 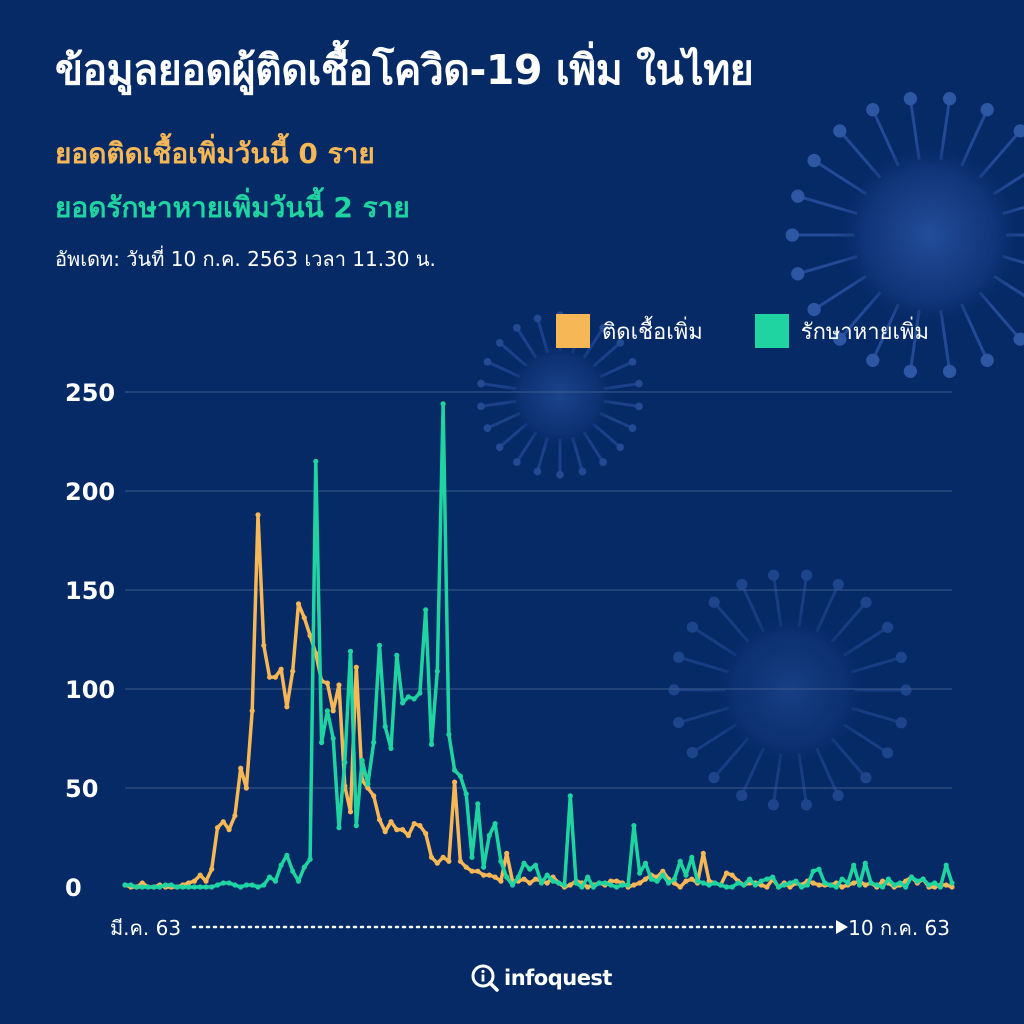 What do you see at coordinates (768, 331) in the screenshot?
I see `chart-legend: ติดเชื้อเพิ่ม รักษาหายเพิ่ม` at bounding box center [768, 331].